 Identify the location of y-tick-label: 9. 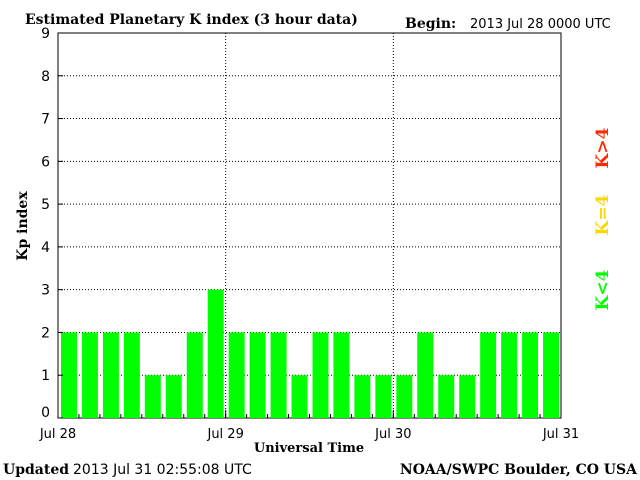
(45, 34).